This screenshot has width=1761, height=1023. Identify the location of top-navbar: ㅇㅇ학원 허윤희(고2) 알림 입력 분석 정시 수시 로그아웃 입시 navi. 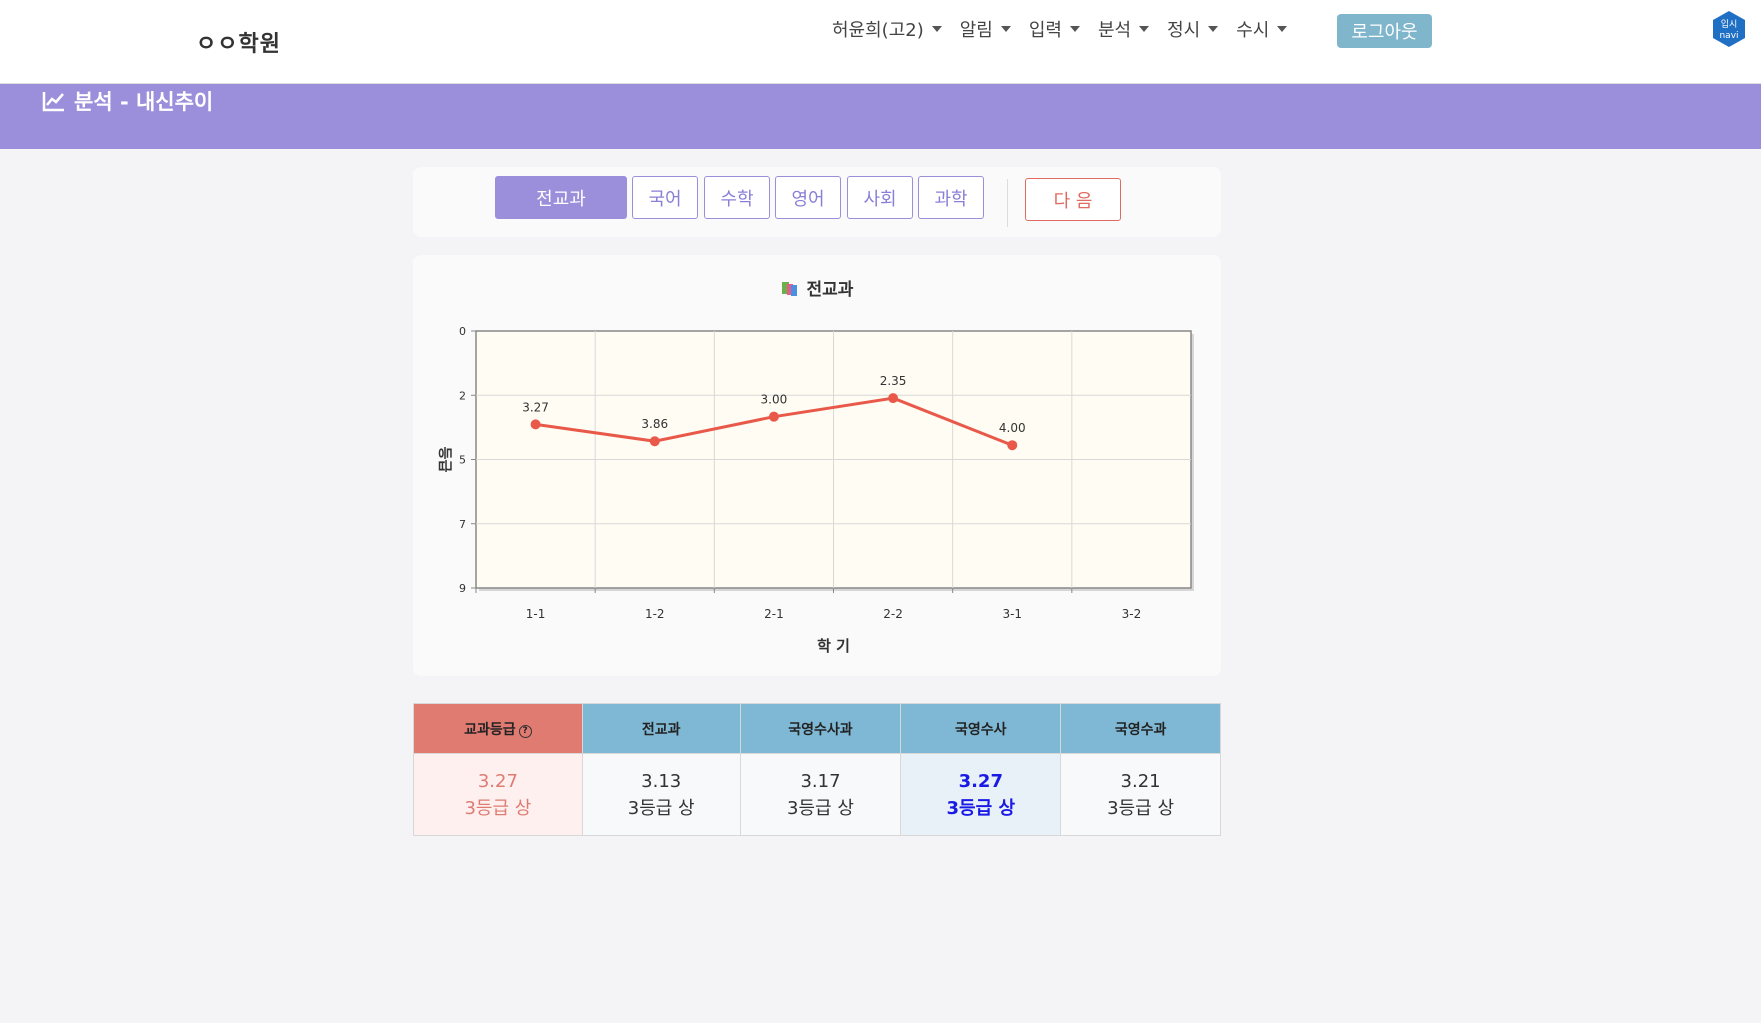
(880, 42).